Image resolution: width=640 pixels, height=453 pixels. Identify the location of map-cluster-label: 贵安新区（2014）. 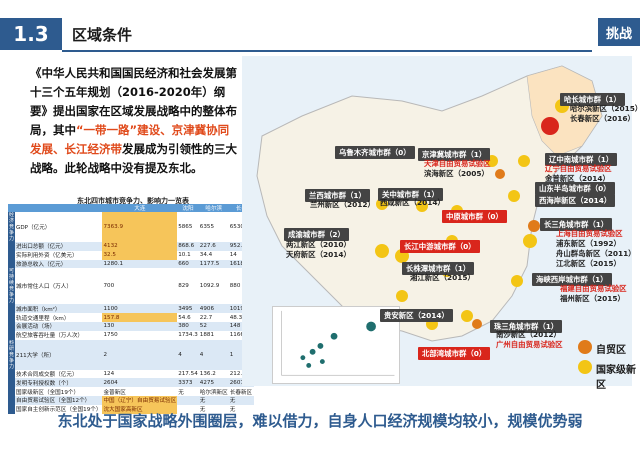
(416, 315).